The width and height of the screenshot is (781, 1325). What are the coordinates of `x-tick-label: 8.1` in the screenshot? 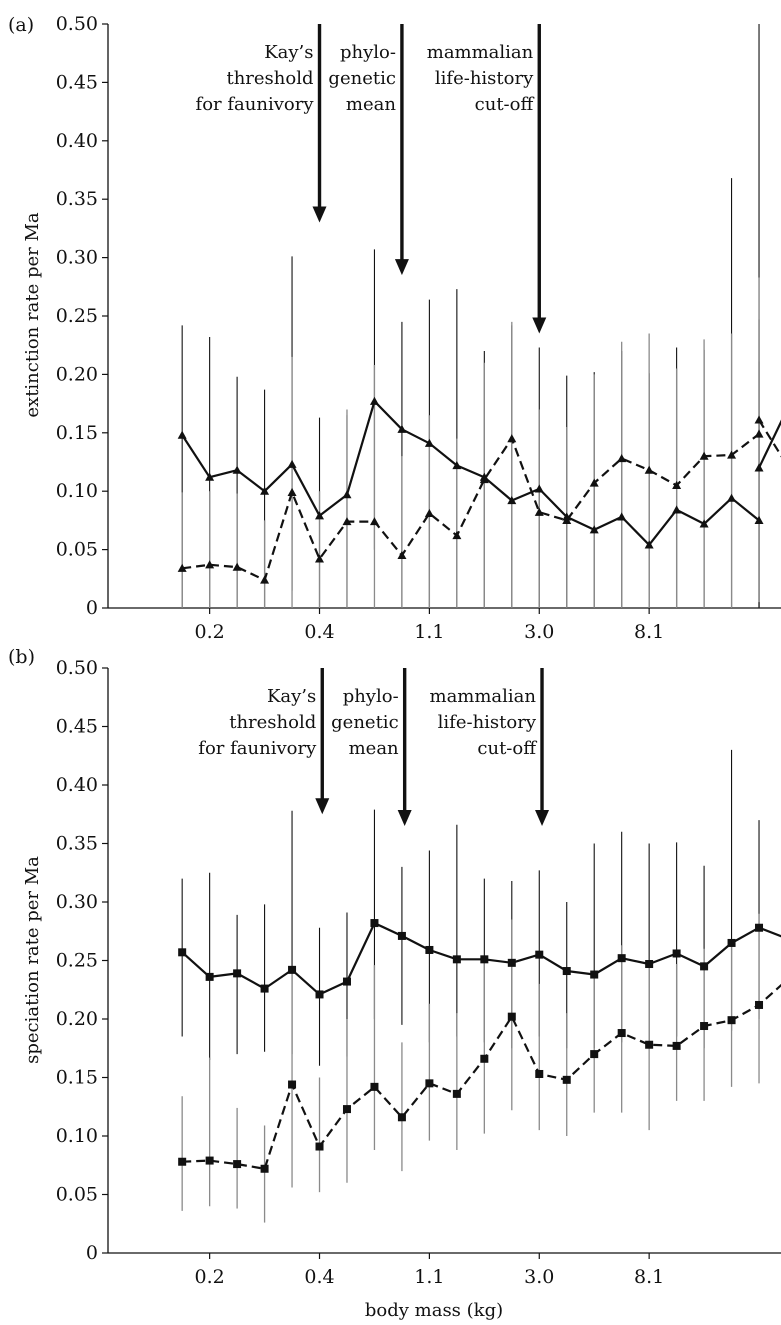 It's located at (649, 1277).